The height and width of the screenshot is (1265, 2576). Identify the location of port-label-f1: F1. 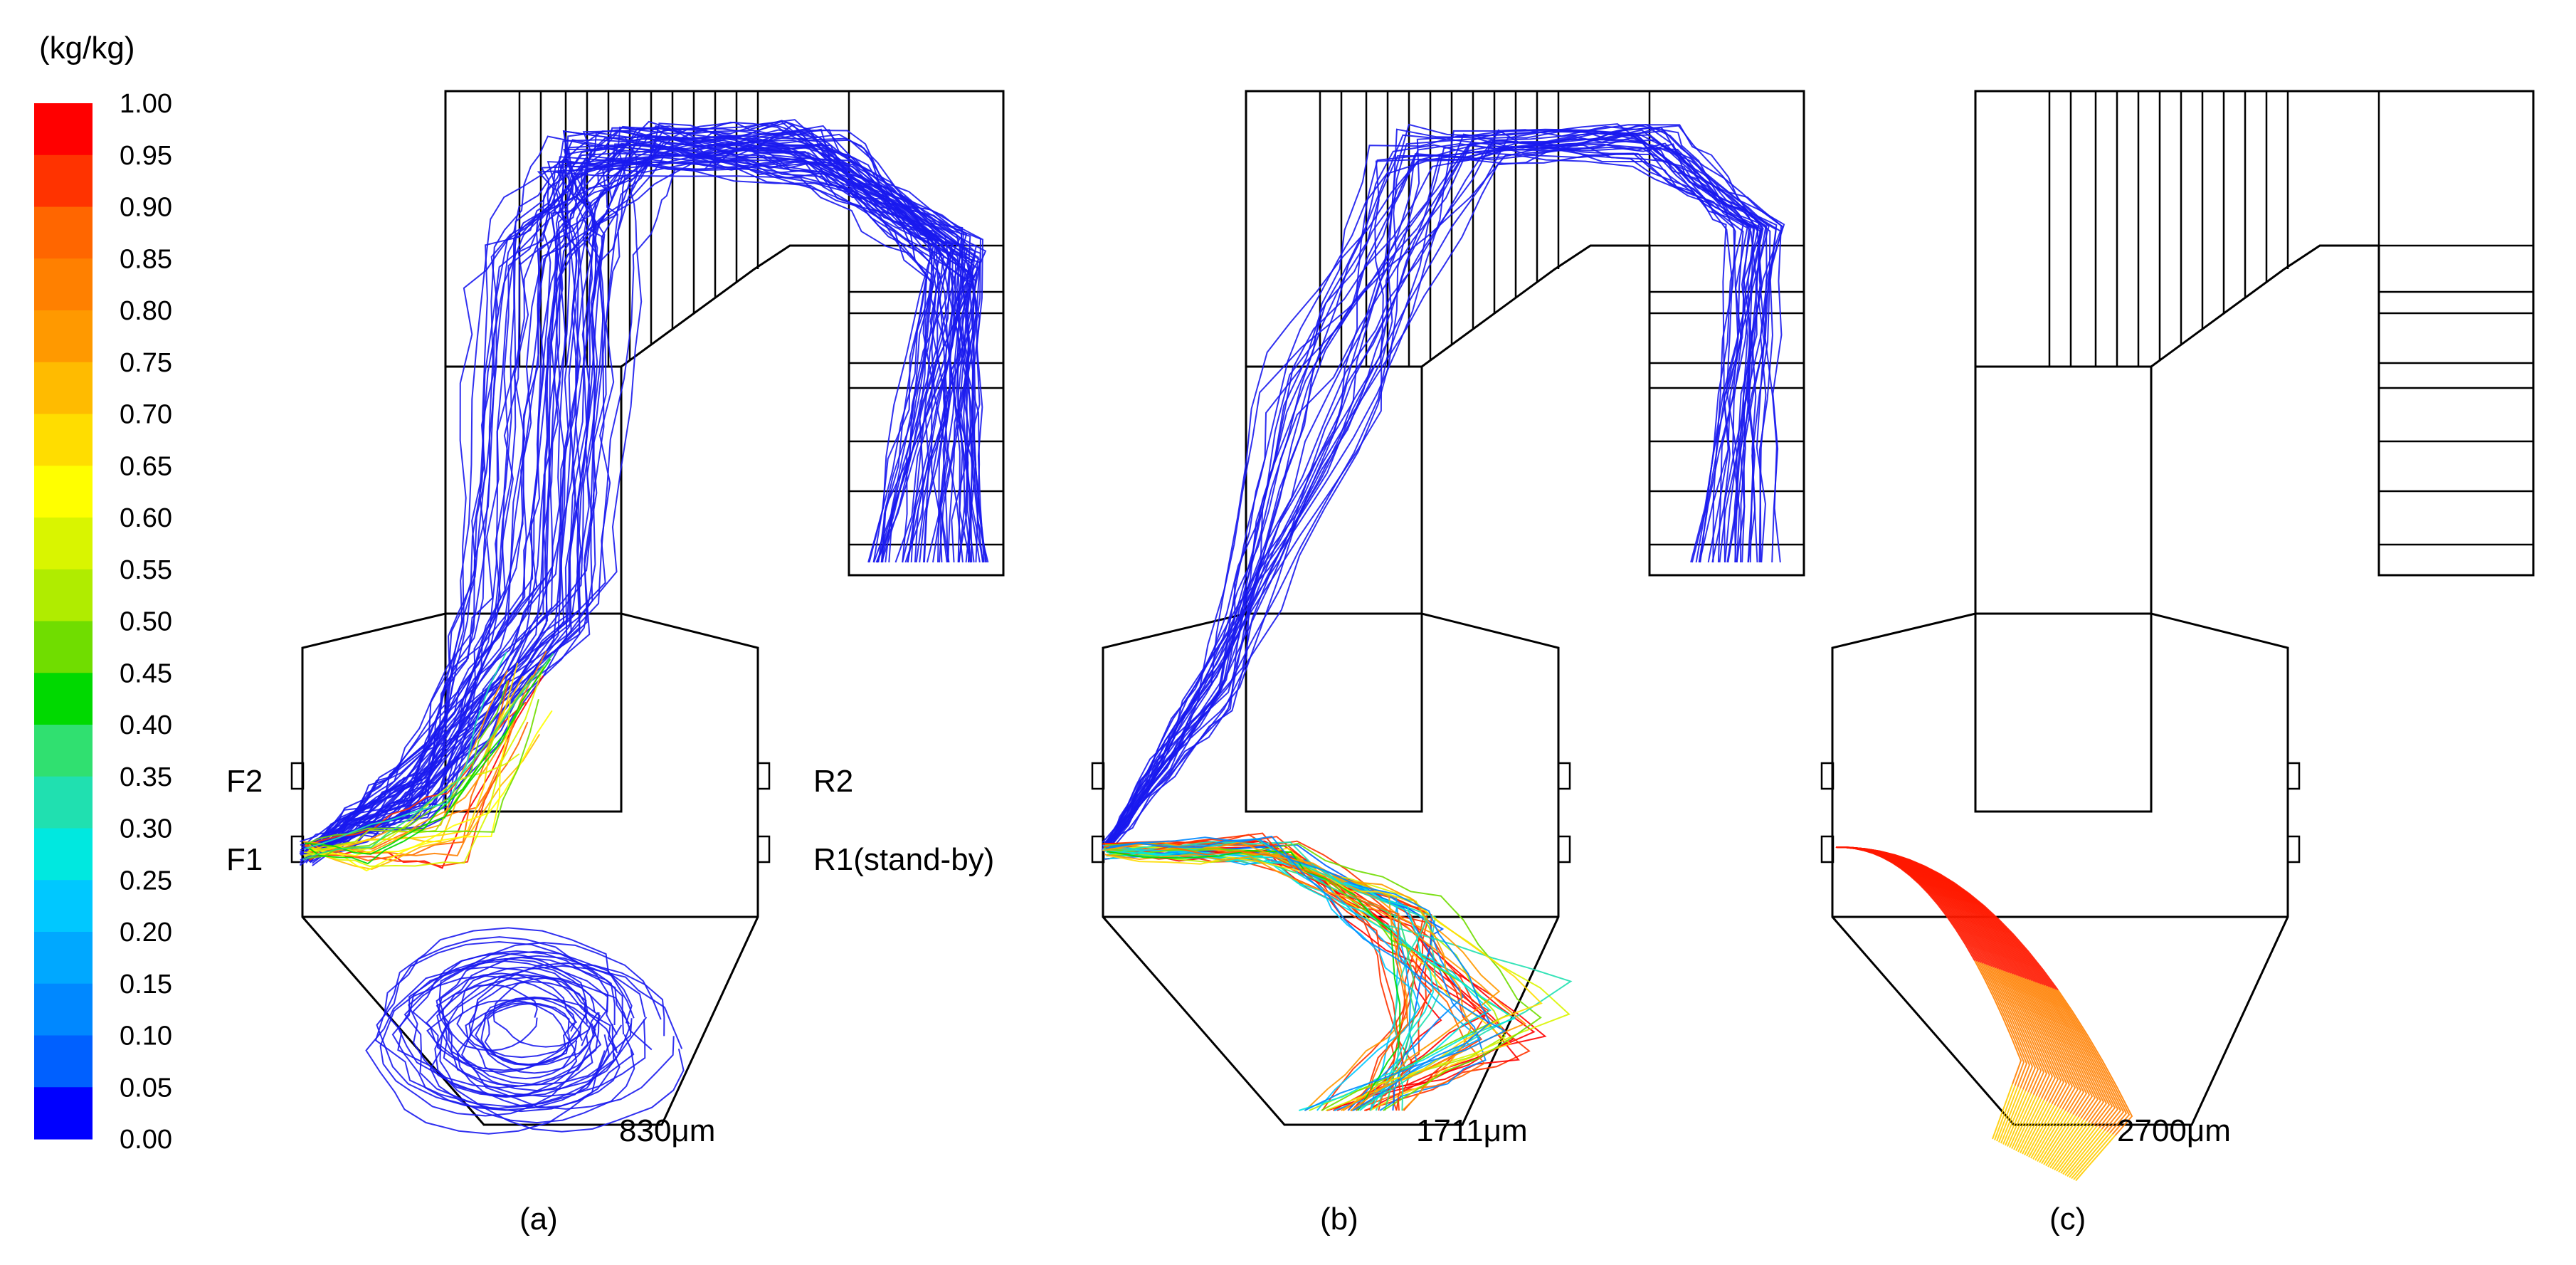
(245, 860).